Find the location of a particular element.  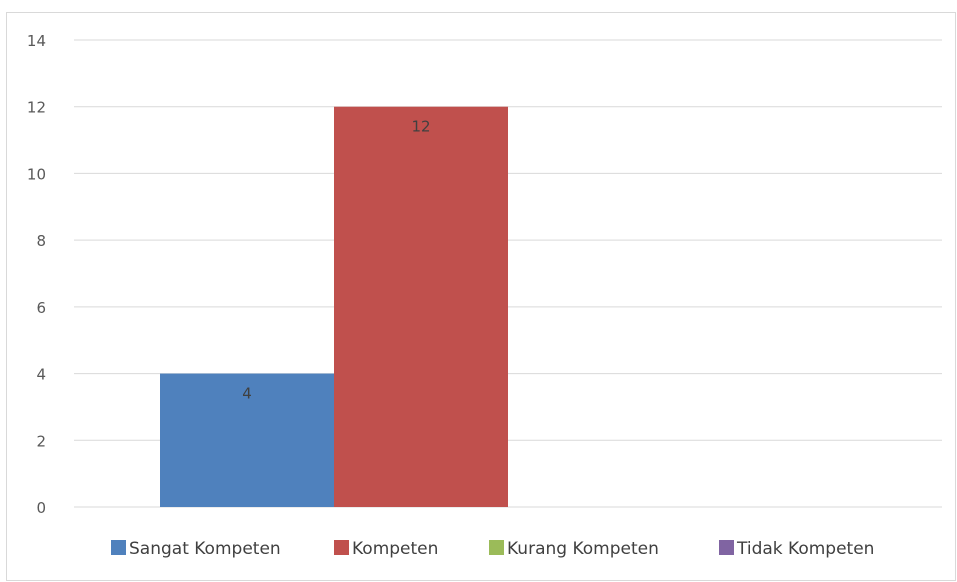

data-label: 4 is located at coordinates (247, 394).